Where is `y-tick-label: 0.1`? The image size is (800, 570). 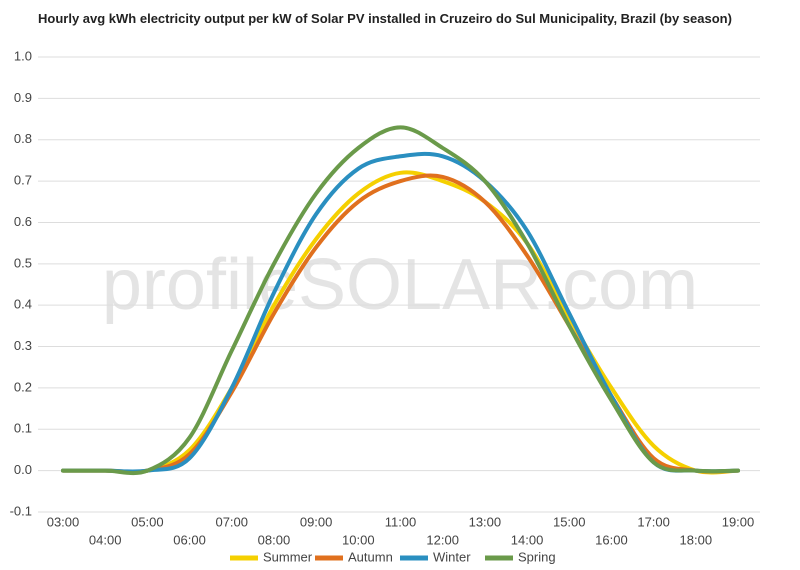
y-tick-label: 0.1 is located at coordinates (23, 428).